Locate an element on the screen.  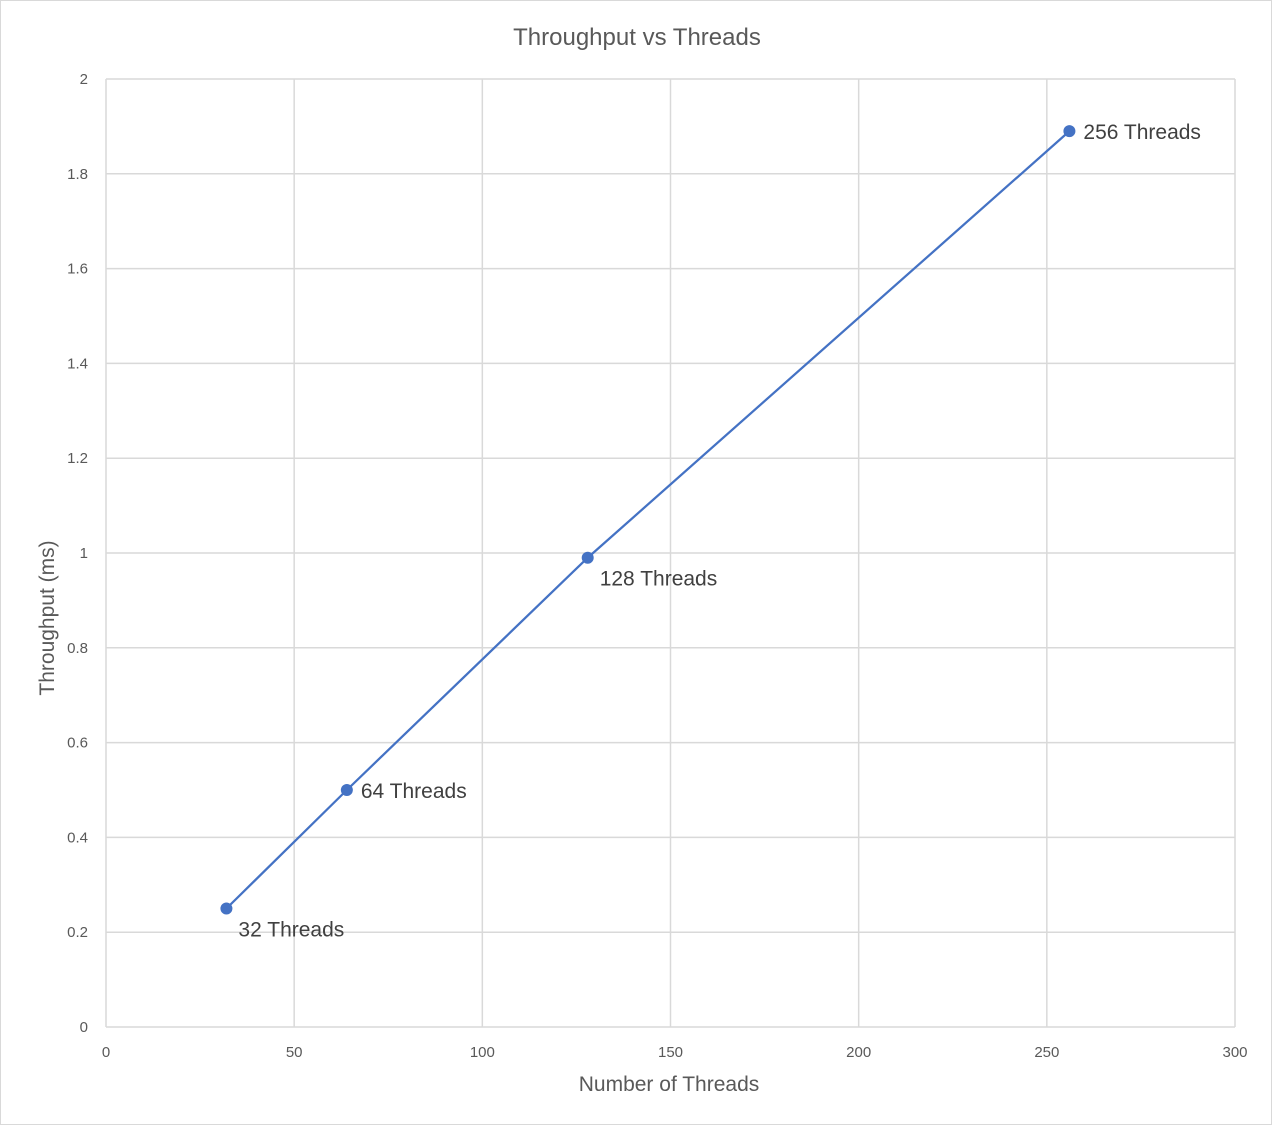
y-tick-label-3: 0.6 is located at coordinates (77, 743).